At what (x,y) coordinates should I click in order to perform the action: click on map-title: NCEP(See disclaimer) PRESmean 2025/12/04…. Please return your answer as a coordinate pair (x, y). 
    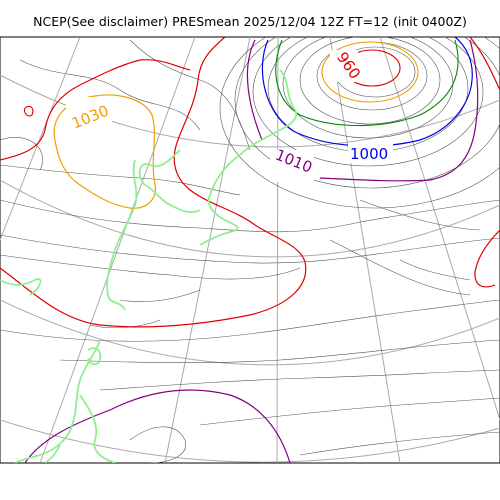
    Looking at the image, I should click on (250, 21).